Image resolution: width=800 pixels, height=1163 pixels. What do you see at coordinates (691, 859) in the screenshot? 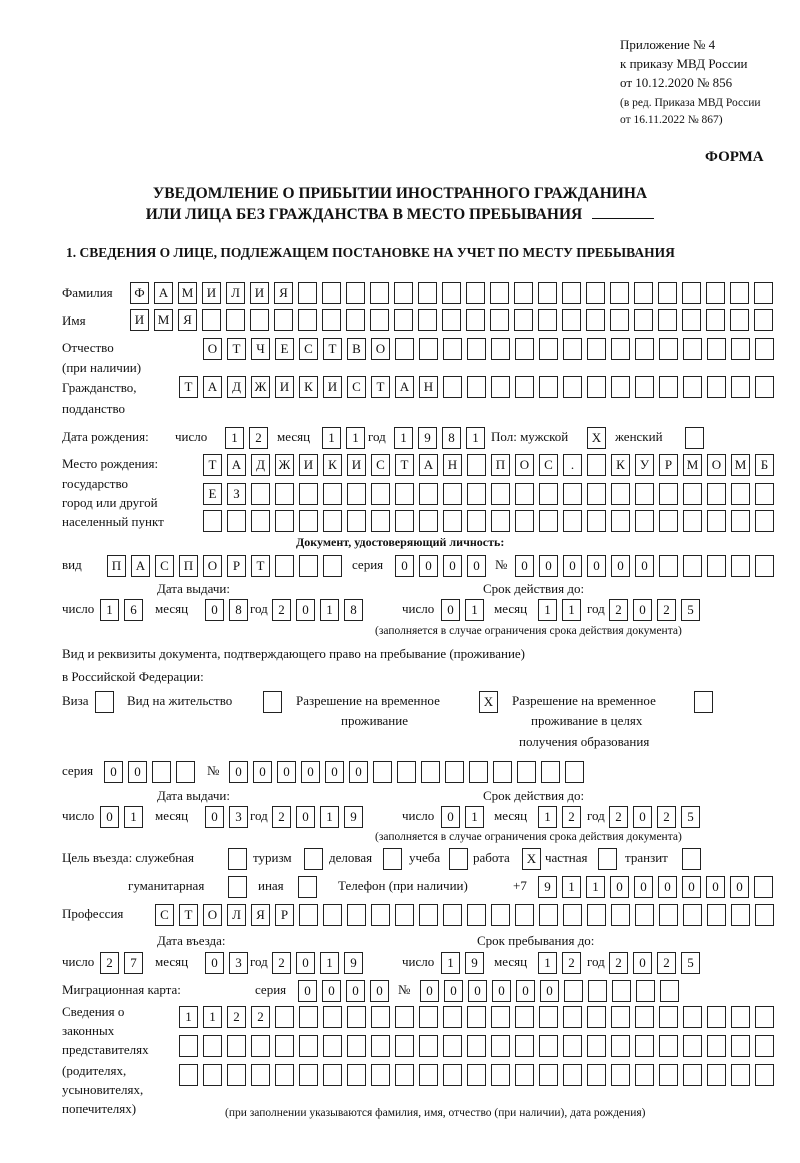
I see `purpose-transit-cell` at bounding box center [691, 859].